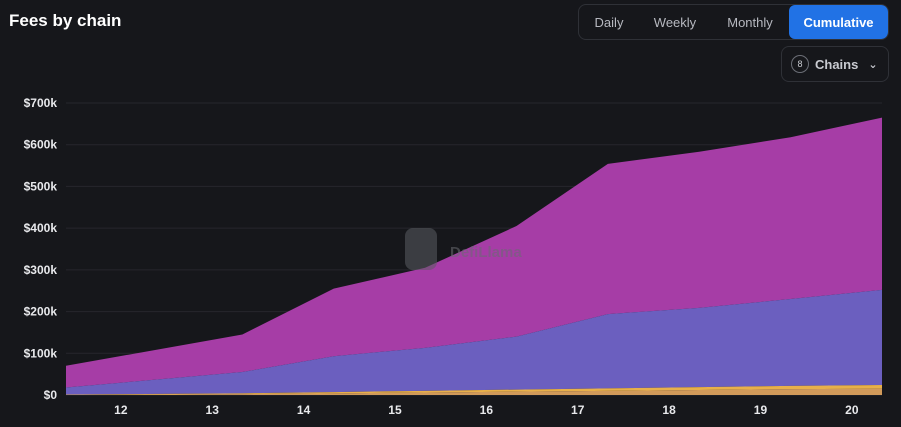 The image size is (901, 427). I want to click on chains-label: Chains, so click(837, 64).